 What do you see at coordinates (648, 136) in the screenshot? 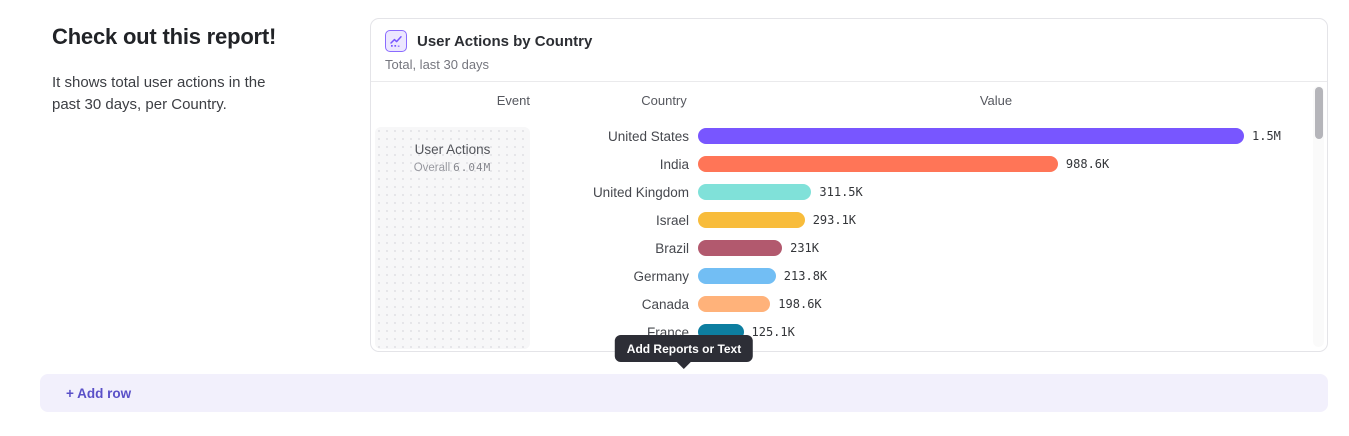
I see `country-label: United States` at bounding box center [648, 136].